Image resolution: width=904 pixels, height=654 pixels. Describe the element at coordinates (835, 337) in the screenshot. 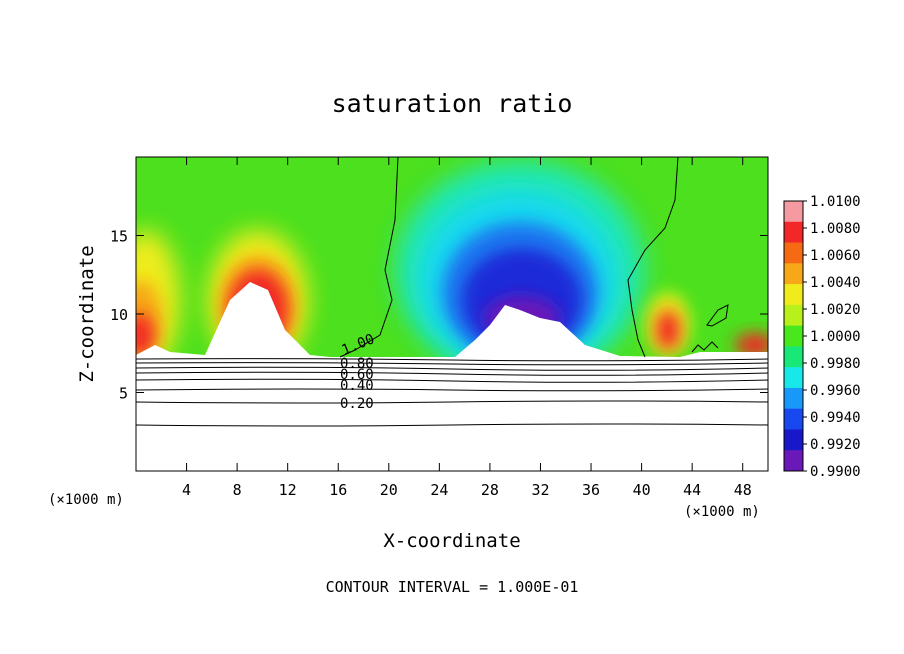

I see `colorbar-label: 1.0000` at that location.